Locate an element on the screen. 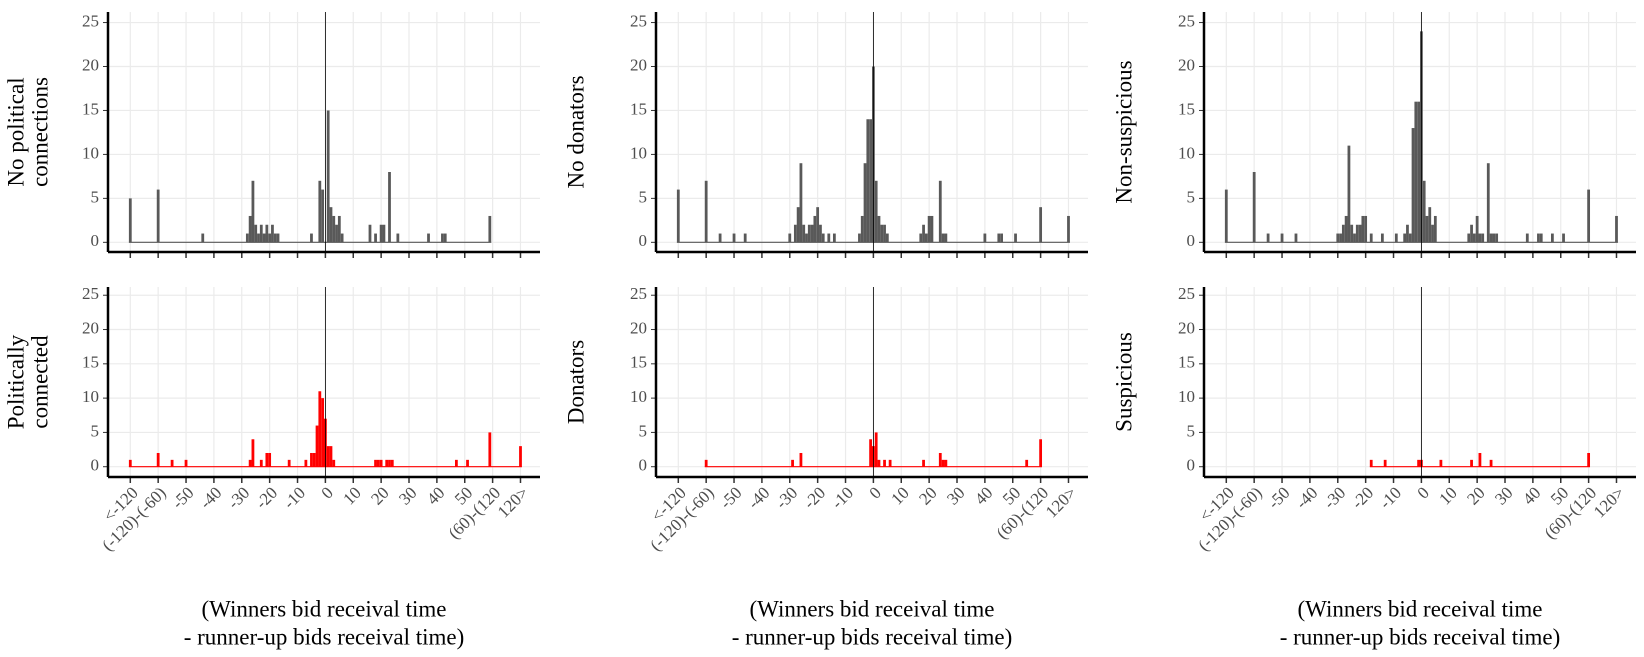 The image size is (1644, 657). x-tick-label: 10 is located at coordinates (1447, 495).